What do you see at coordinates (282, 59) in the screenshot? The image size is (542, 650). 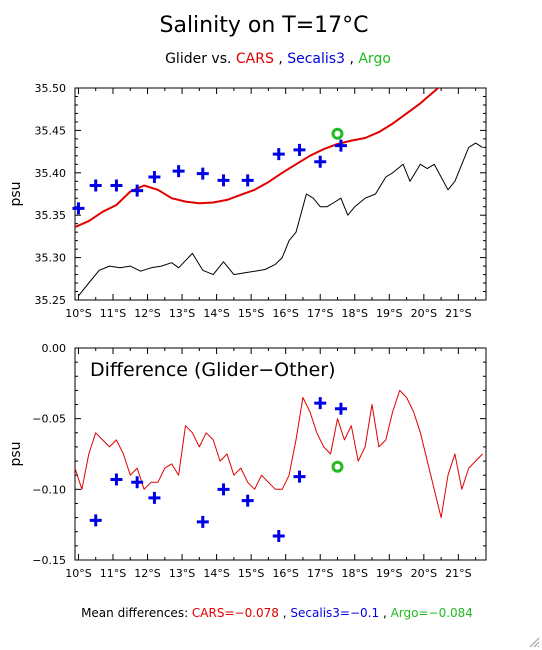 I see `subtitle-sep1: ,` at bounding box center [282, 59].